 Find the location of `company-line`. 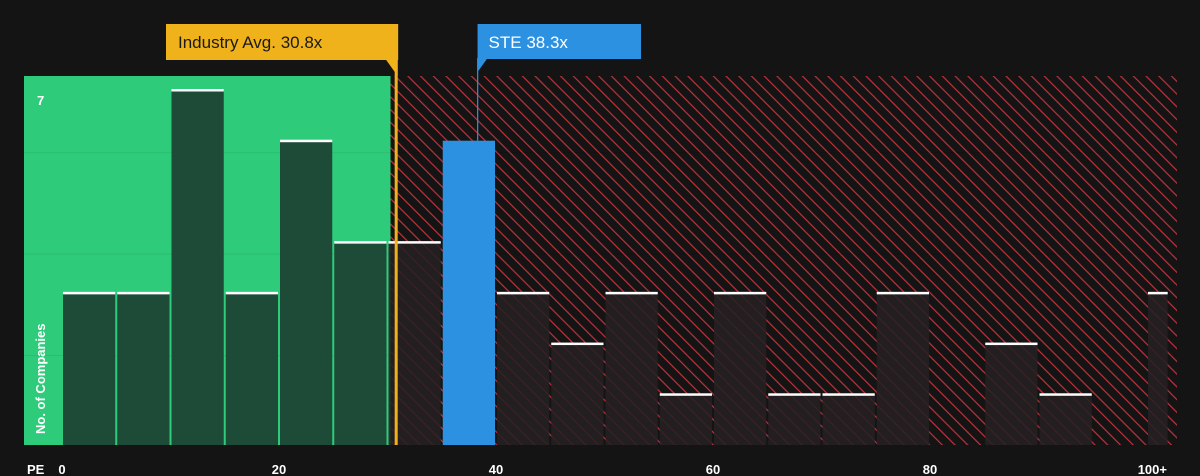

company-line is located at coordinates (478, 99).